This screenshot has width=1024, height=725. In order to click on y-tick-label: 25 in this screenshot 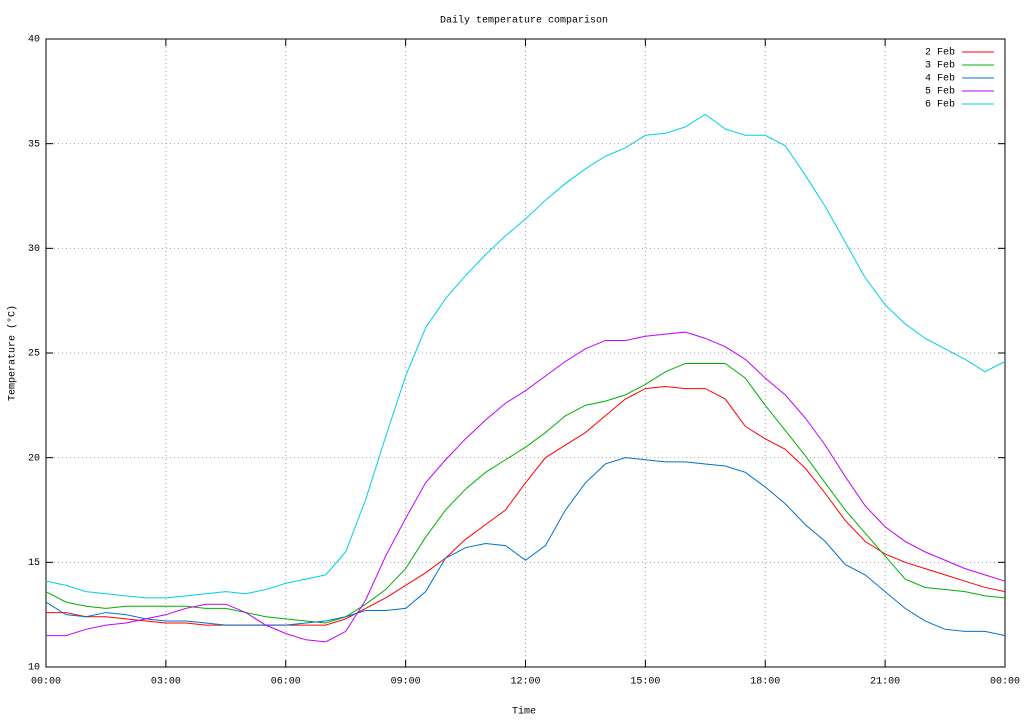, I will do `click(34, 354)`.